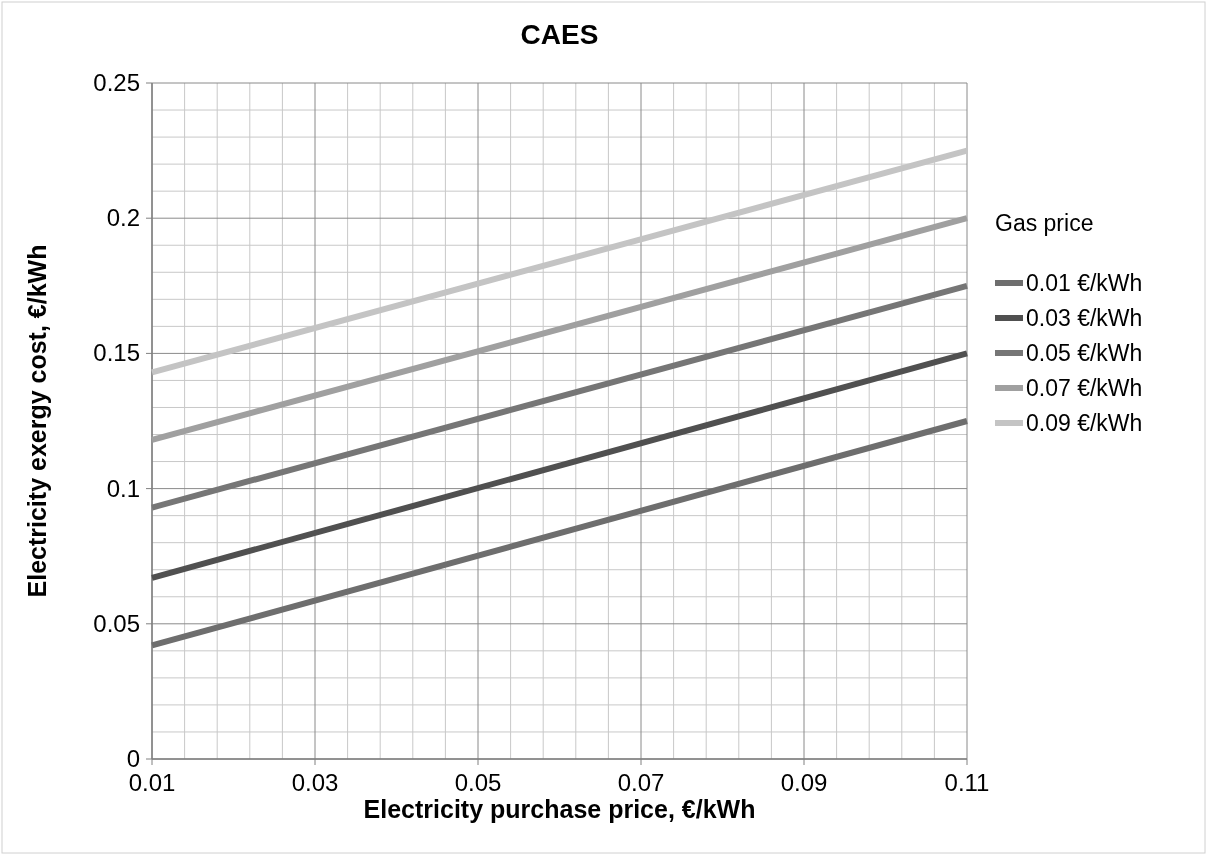  What do you see at coordinates (1084, 388) in the screenshot?
I see `legend-label: 0.07 €/kWh` at bounding box center [1084, 388].